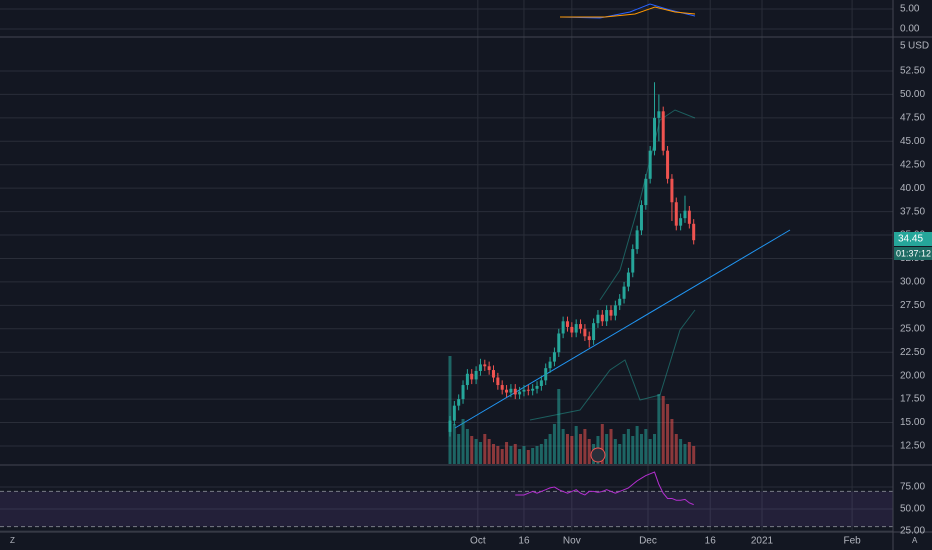 The height and width of the screenshot is (550, 932). What do you see at coordinates (910, 29) in the screenshot?
I see `y-tick-label: 0.00` at bounding box center [910, 29].